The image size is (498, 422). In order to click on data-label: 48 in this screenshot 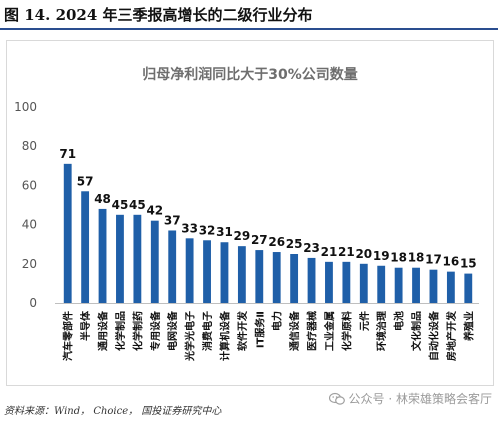, I will do `click(102, 199)`.